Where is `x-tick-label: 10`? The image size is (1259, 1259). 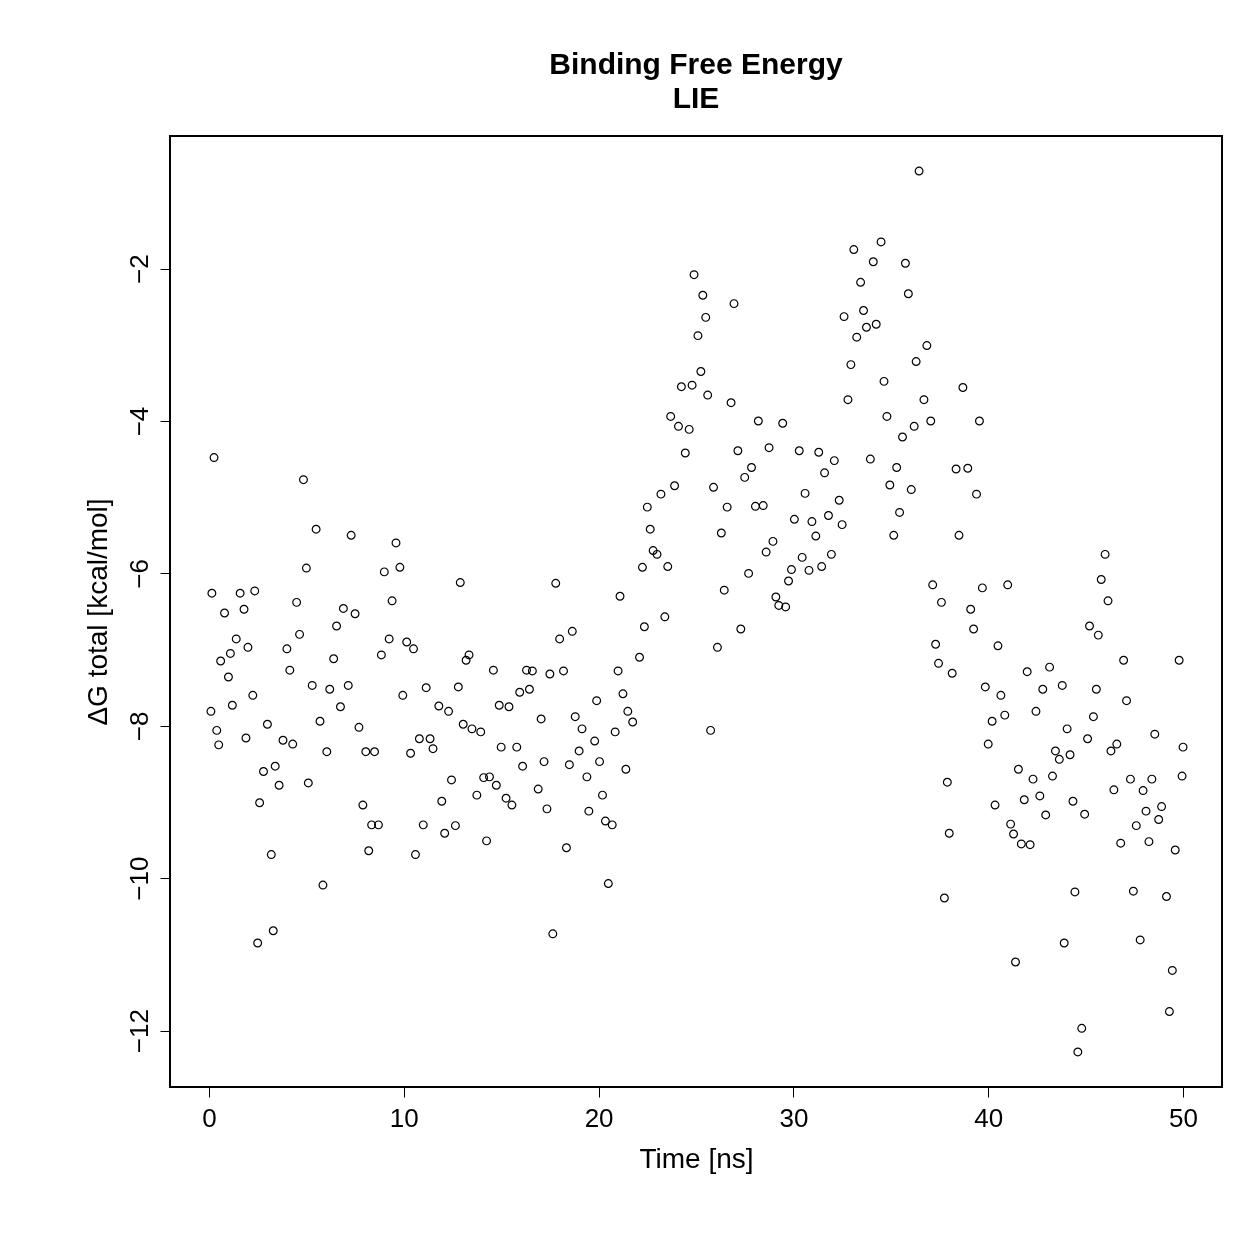
x-tick-label: 10 is located at coordinates (404, 1117).